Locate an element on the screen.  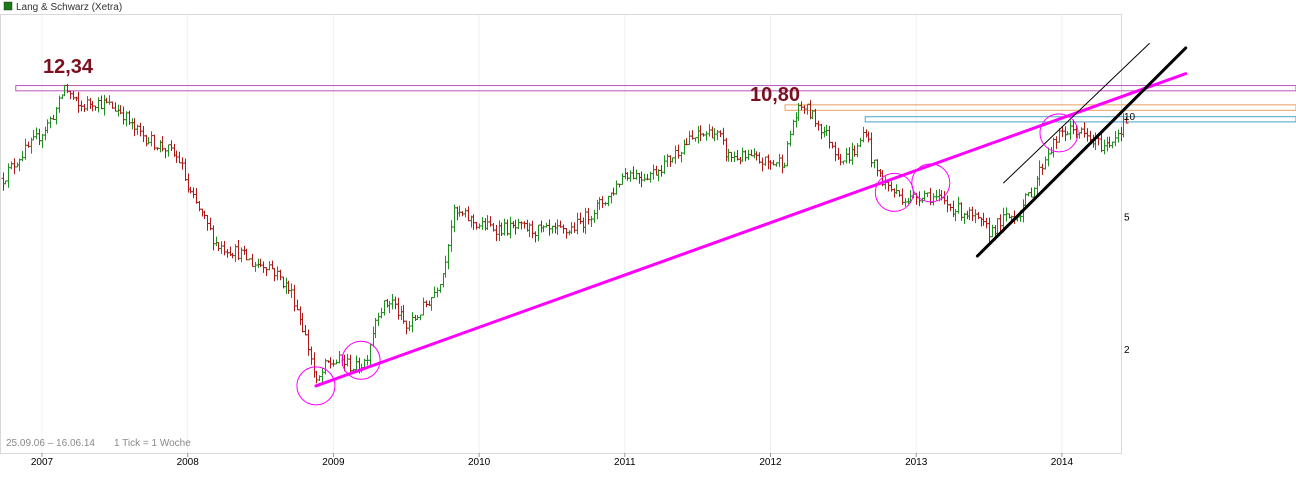
high-price-label: 12,34 is located at coordinates (68, 67).